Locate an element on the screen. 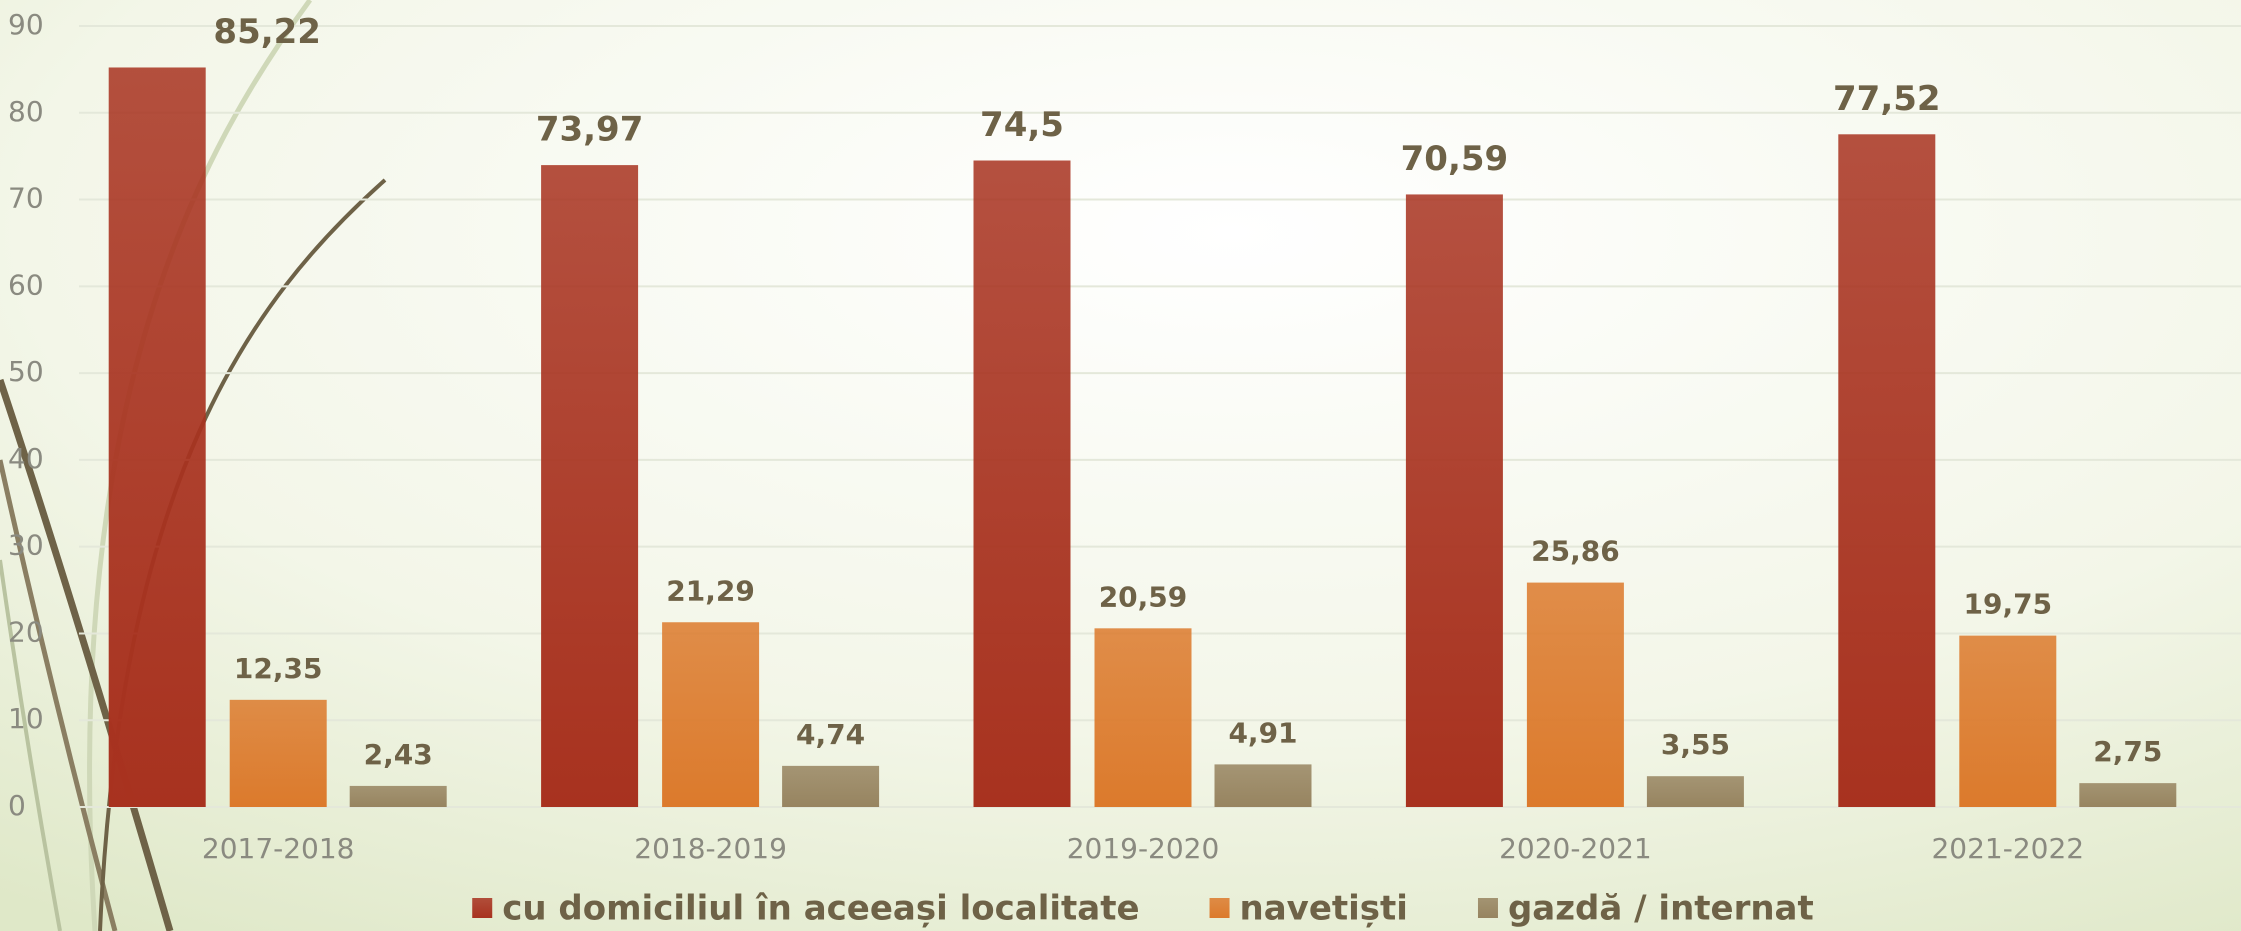  value-label: 85,22 is located at coordinates (267, 32).